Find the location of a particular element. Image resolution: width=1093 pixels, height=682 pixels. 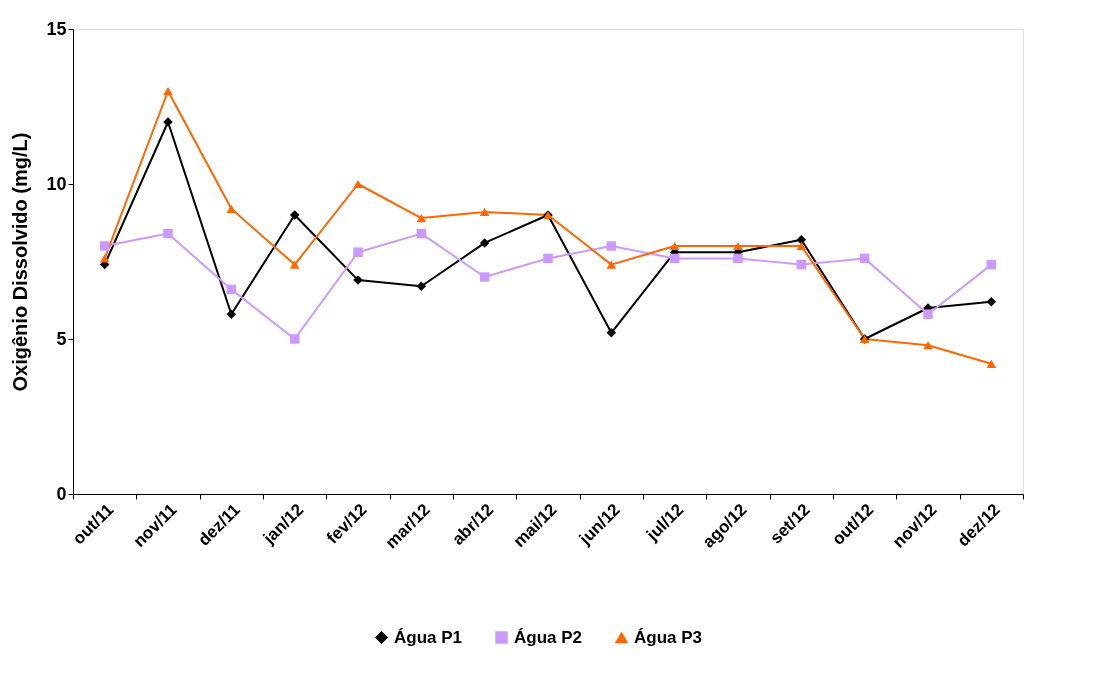

legend-label: Água P2 is located at coordinates (548, 637).